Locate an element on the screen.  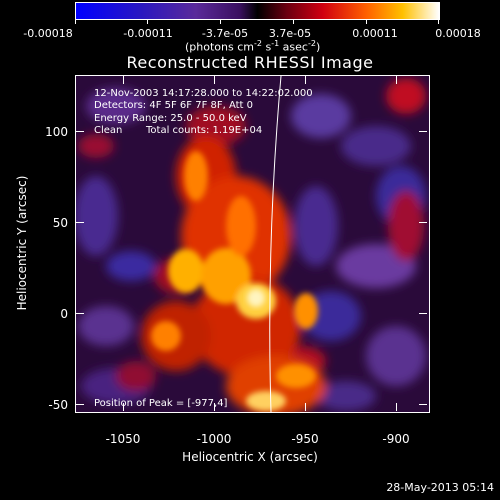
colorbar-tick-label: 0.00018 is located at coordinates (458, 33).